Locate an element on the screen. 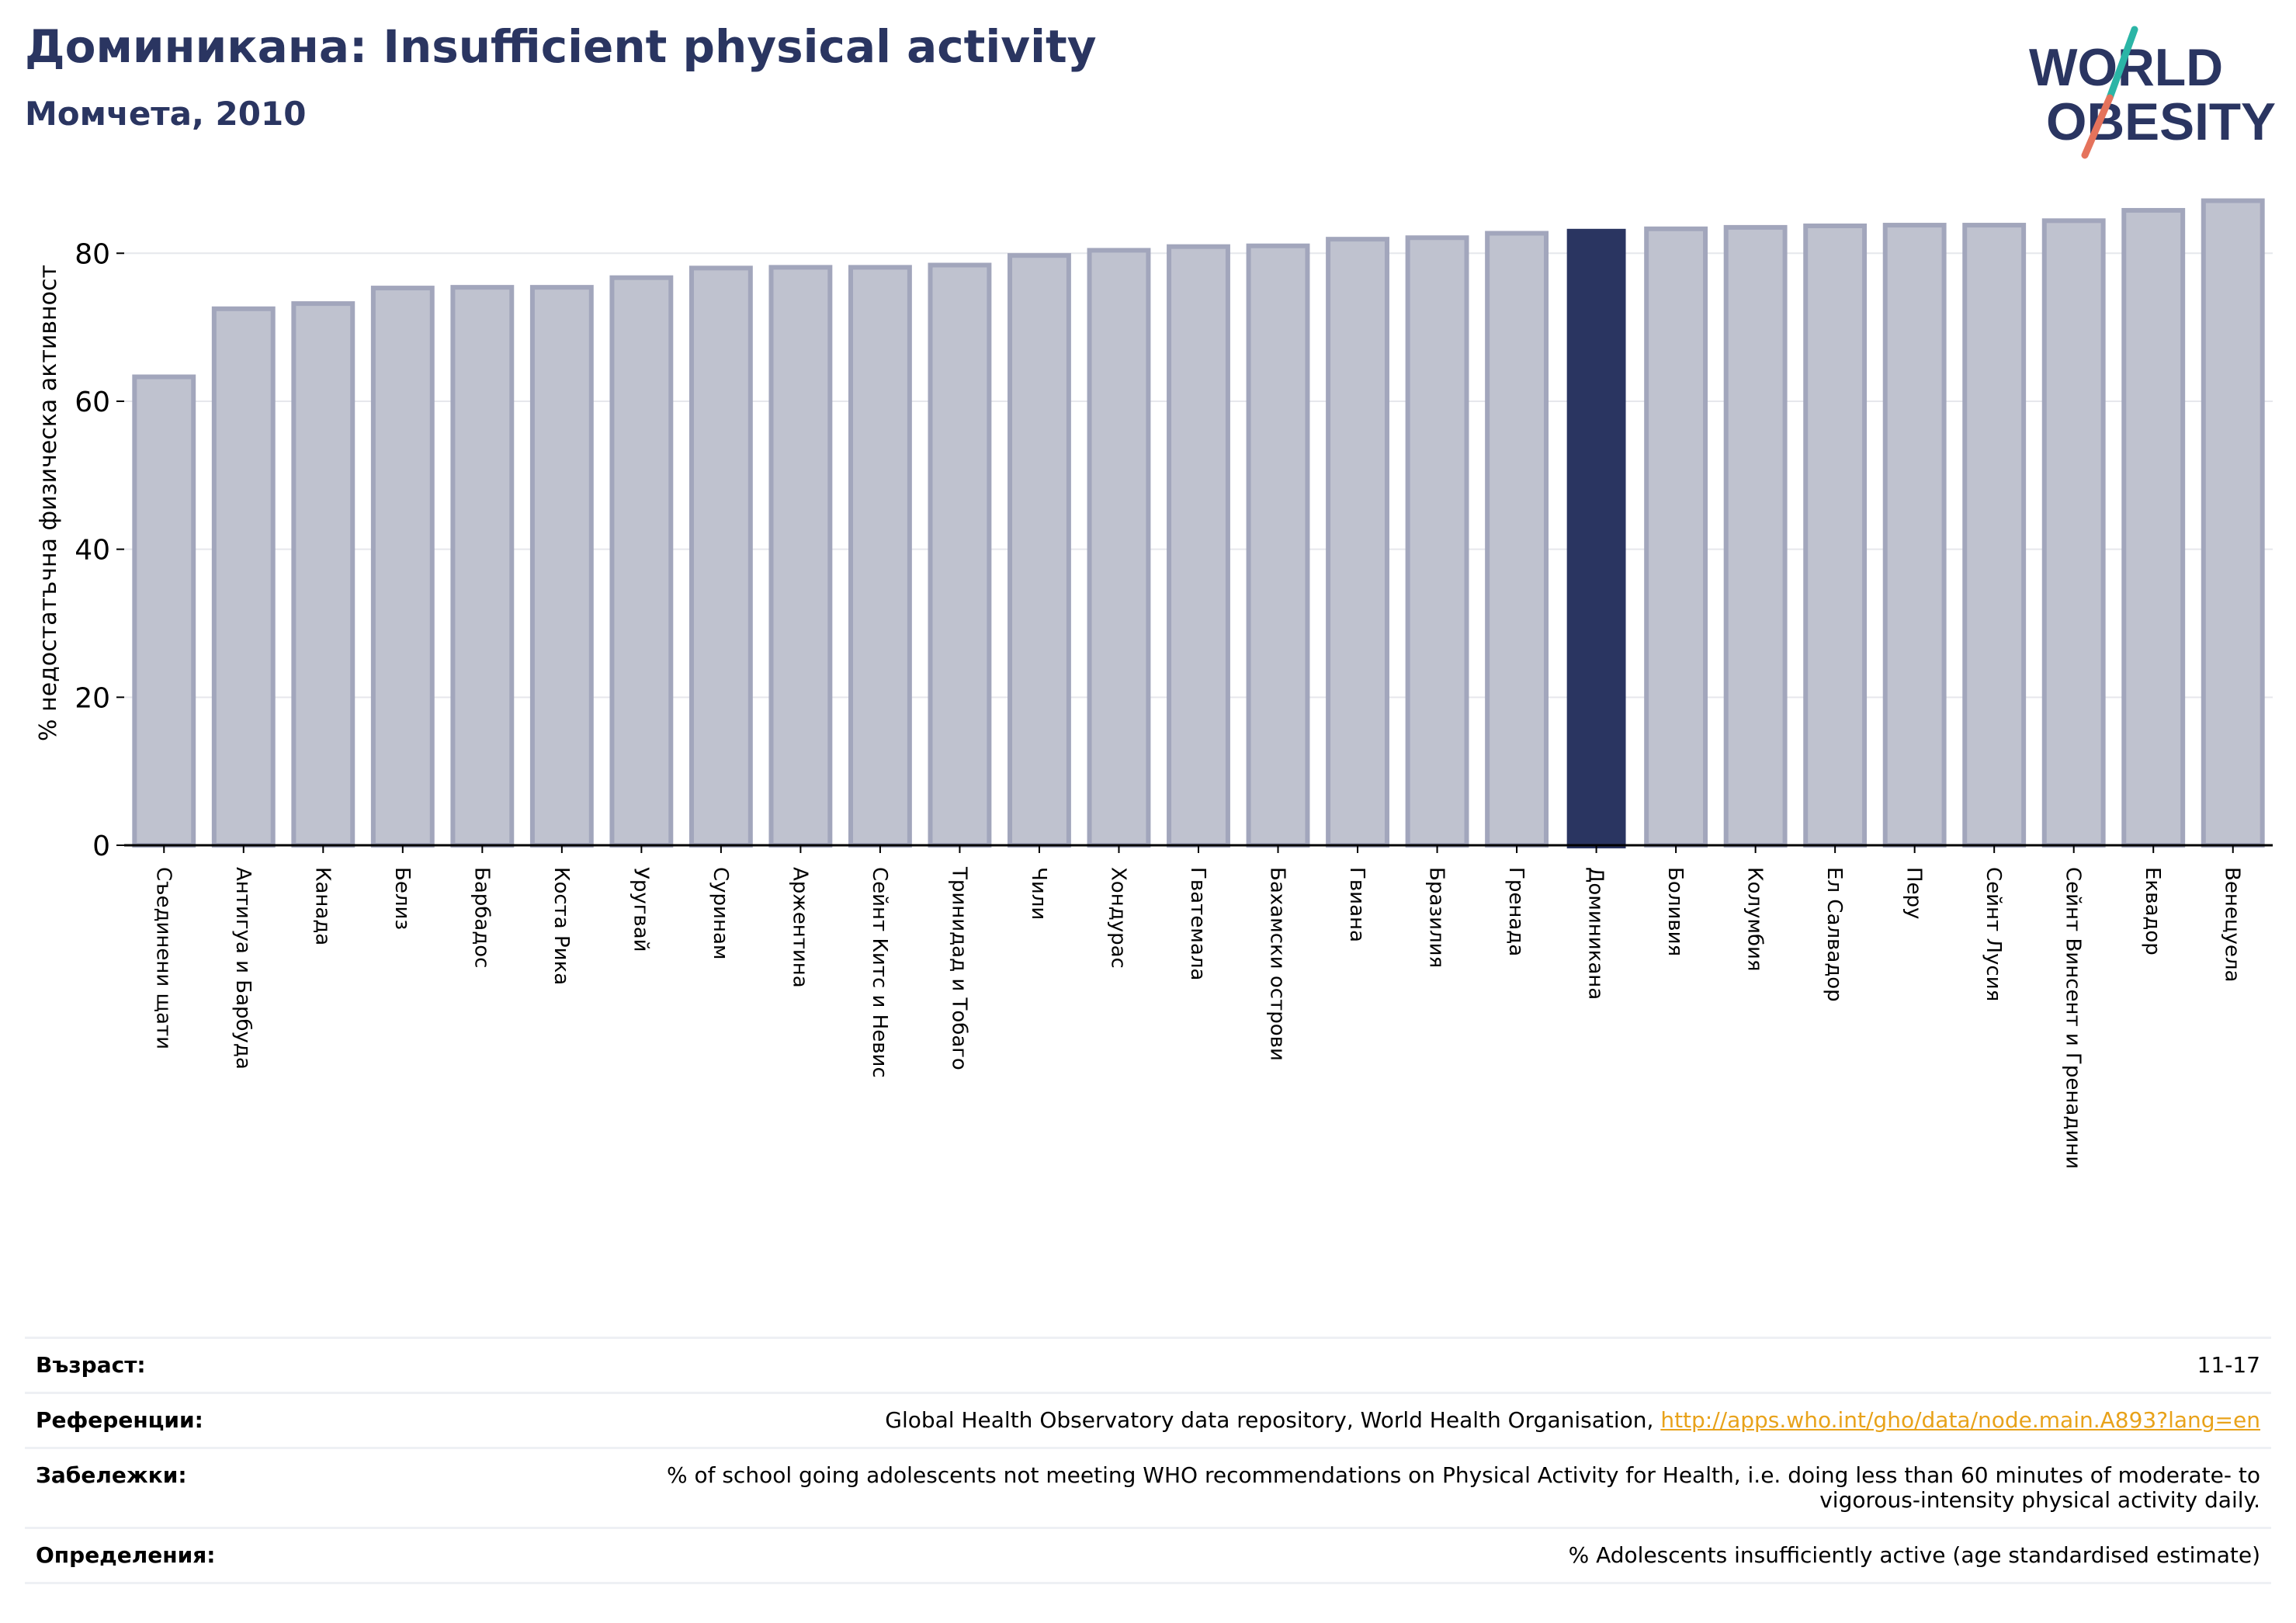  age-value: 11-17 is located at coordinates (2228, 1365).